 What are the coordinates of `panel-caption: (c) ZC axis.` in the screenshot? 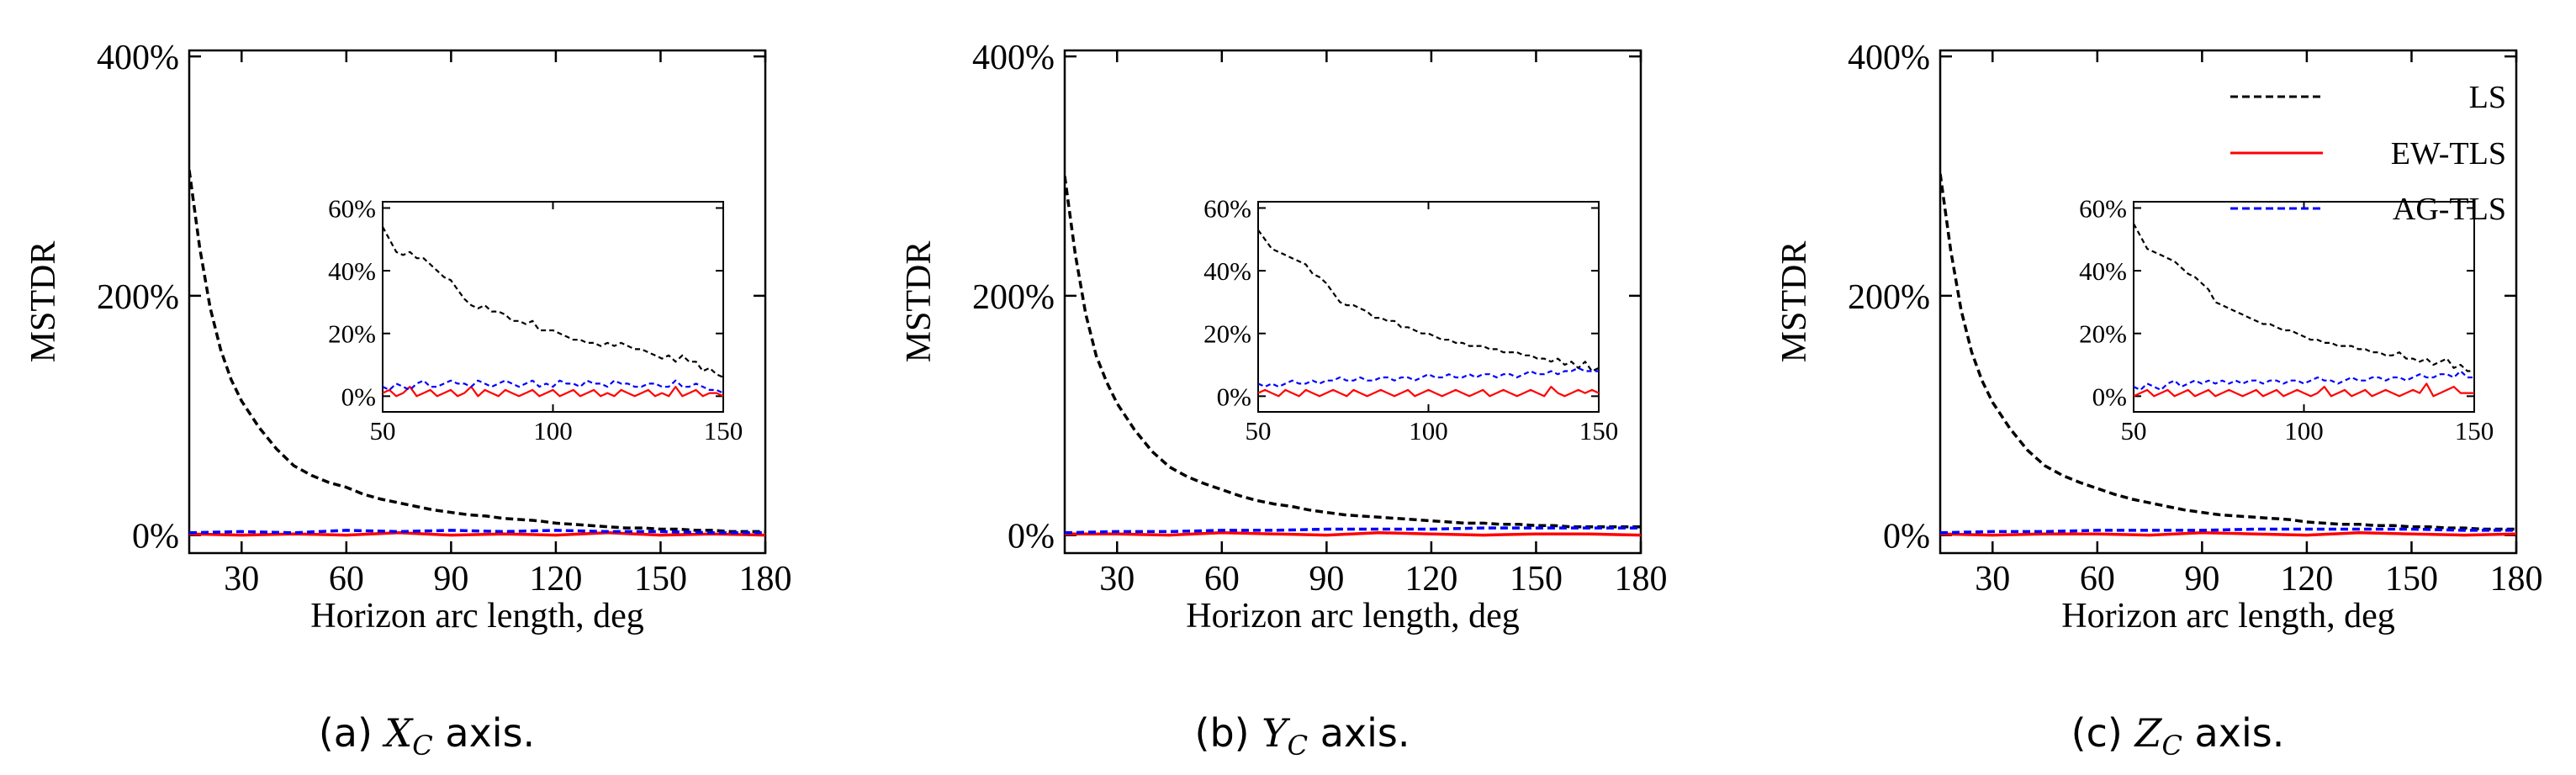 It's located at (2178, 736).